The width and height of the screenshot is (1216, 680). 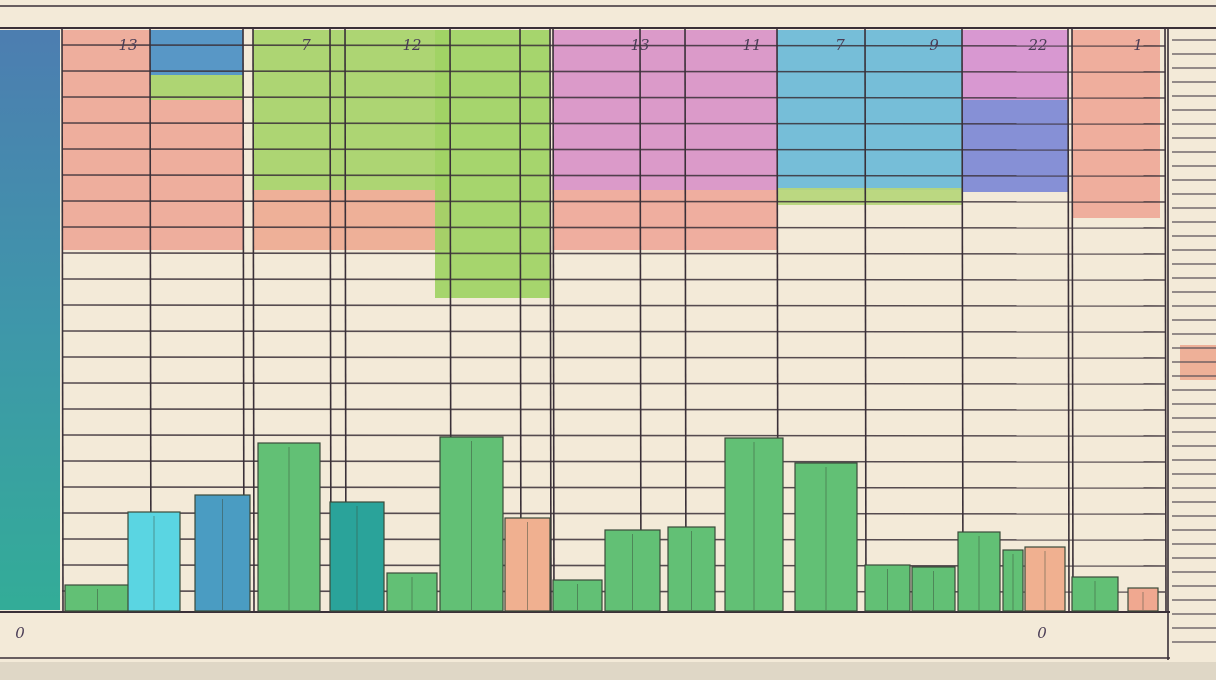 I want to click on header-label: 1, so click(x=1138, y=45).